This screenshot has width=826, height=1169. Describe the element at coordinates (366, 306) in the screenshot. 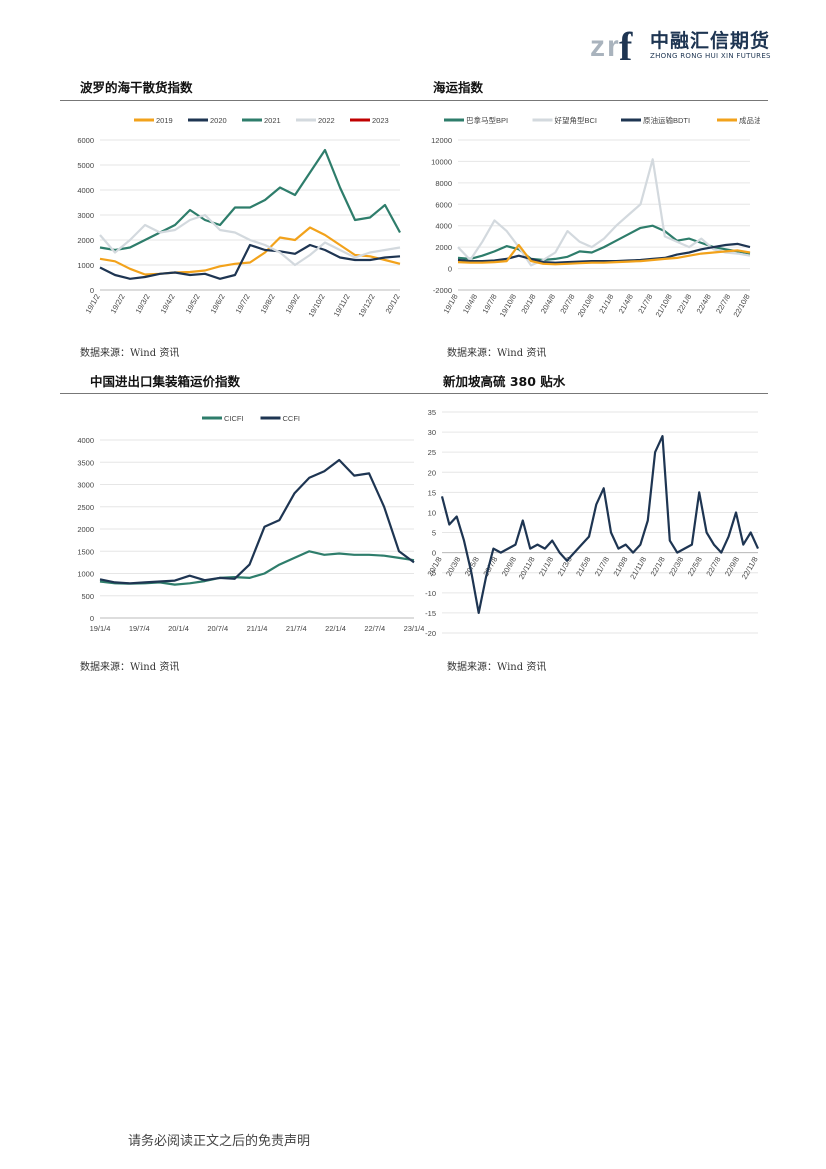

I see `x-tick-label: 19/12/2` at that location.